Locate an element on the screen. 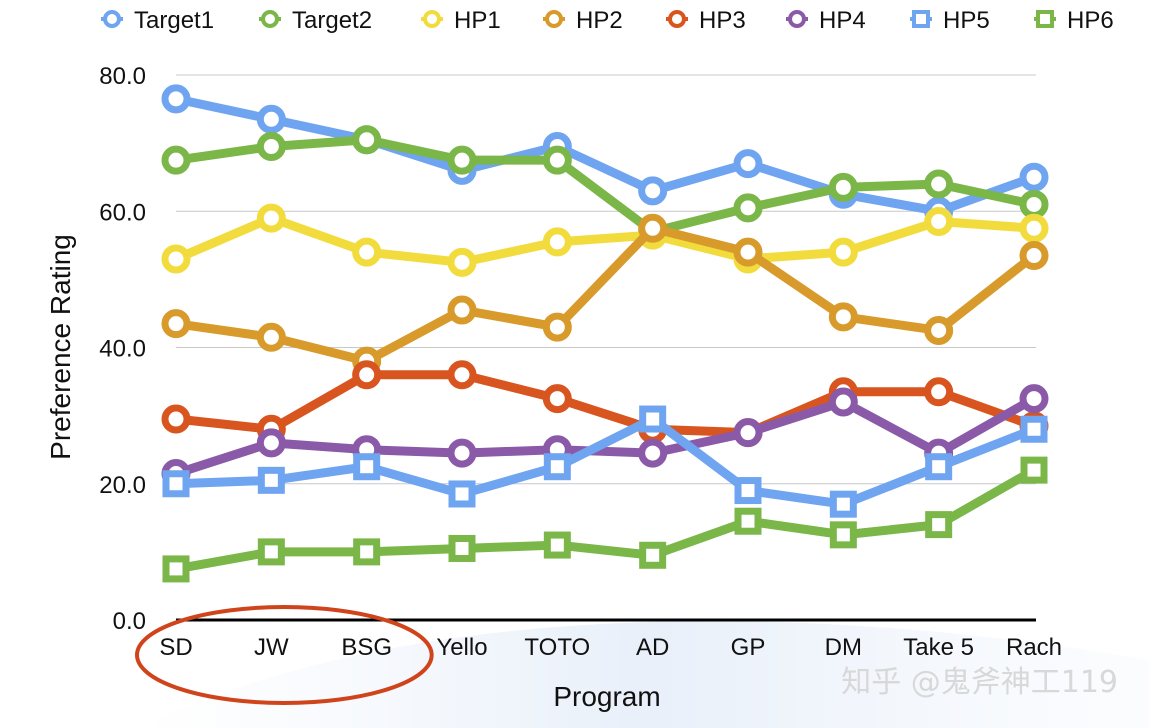 Image resolution: width=1149 pixels, height=728 pixels. data-point-target2-rach is located at coordinates (1034, 204).